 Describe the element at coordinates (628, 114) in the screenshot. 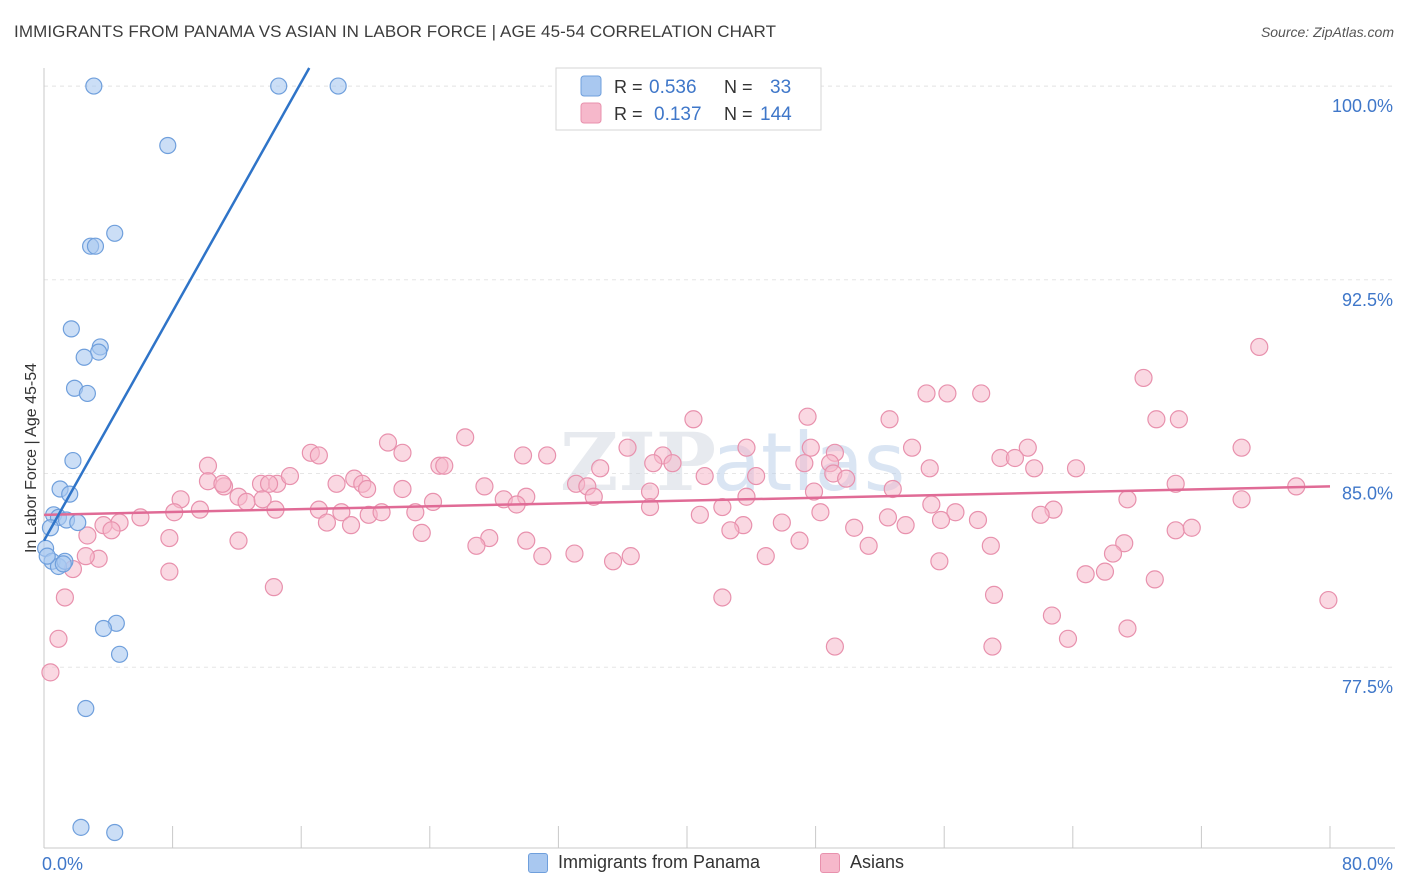

I see `stats-r-label-asians: R =` at that location.